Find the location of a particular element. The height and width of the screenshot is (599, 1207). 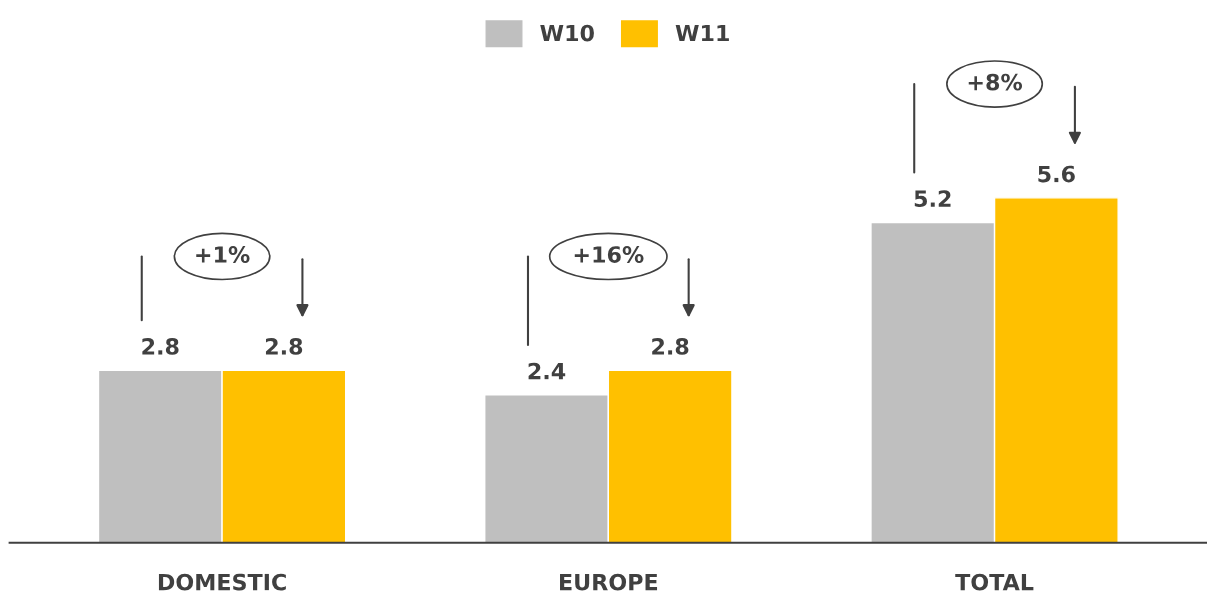

x-tick-label: EUROPE is located at coordinates (609, 582).